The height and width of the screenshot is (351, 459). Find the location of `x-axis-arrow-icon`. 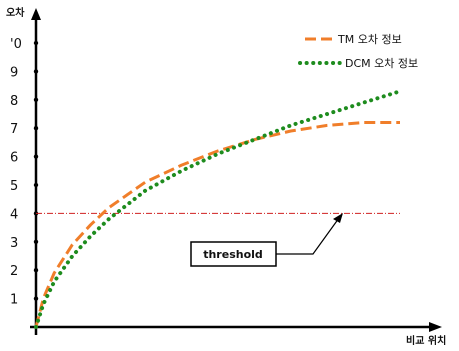

x-axis-arrow-icon is located at coordinates (435, 327).